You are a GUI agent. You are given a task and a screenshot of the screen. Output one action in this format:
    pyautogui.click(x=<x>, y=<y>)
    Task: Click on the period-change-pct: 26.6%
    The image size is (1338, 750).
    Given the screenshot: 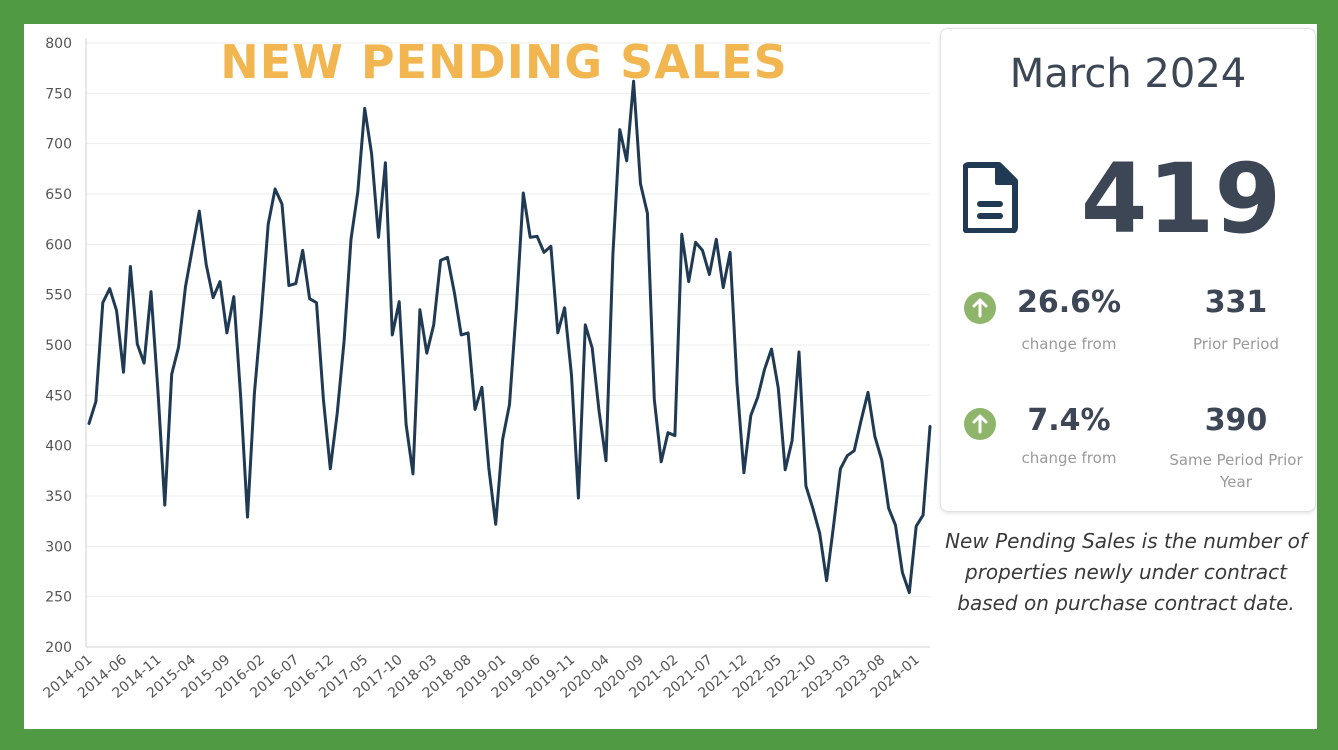 What is the action you would take?
    pyautogui.click(x=1069, y=302)
    